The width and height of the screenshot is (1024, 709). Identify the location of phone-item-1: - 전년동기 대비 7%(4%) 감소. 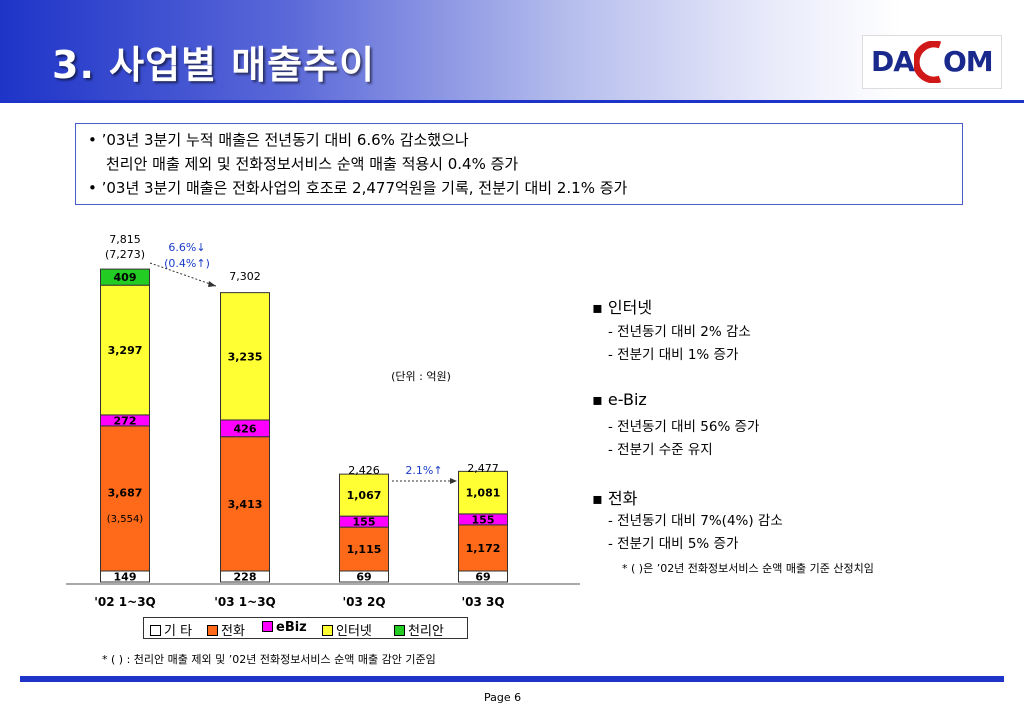
(695, 521).